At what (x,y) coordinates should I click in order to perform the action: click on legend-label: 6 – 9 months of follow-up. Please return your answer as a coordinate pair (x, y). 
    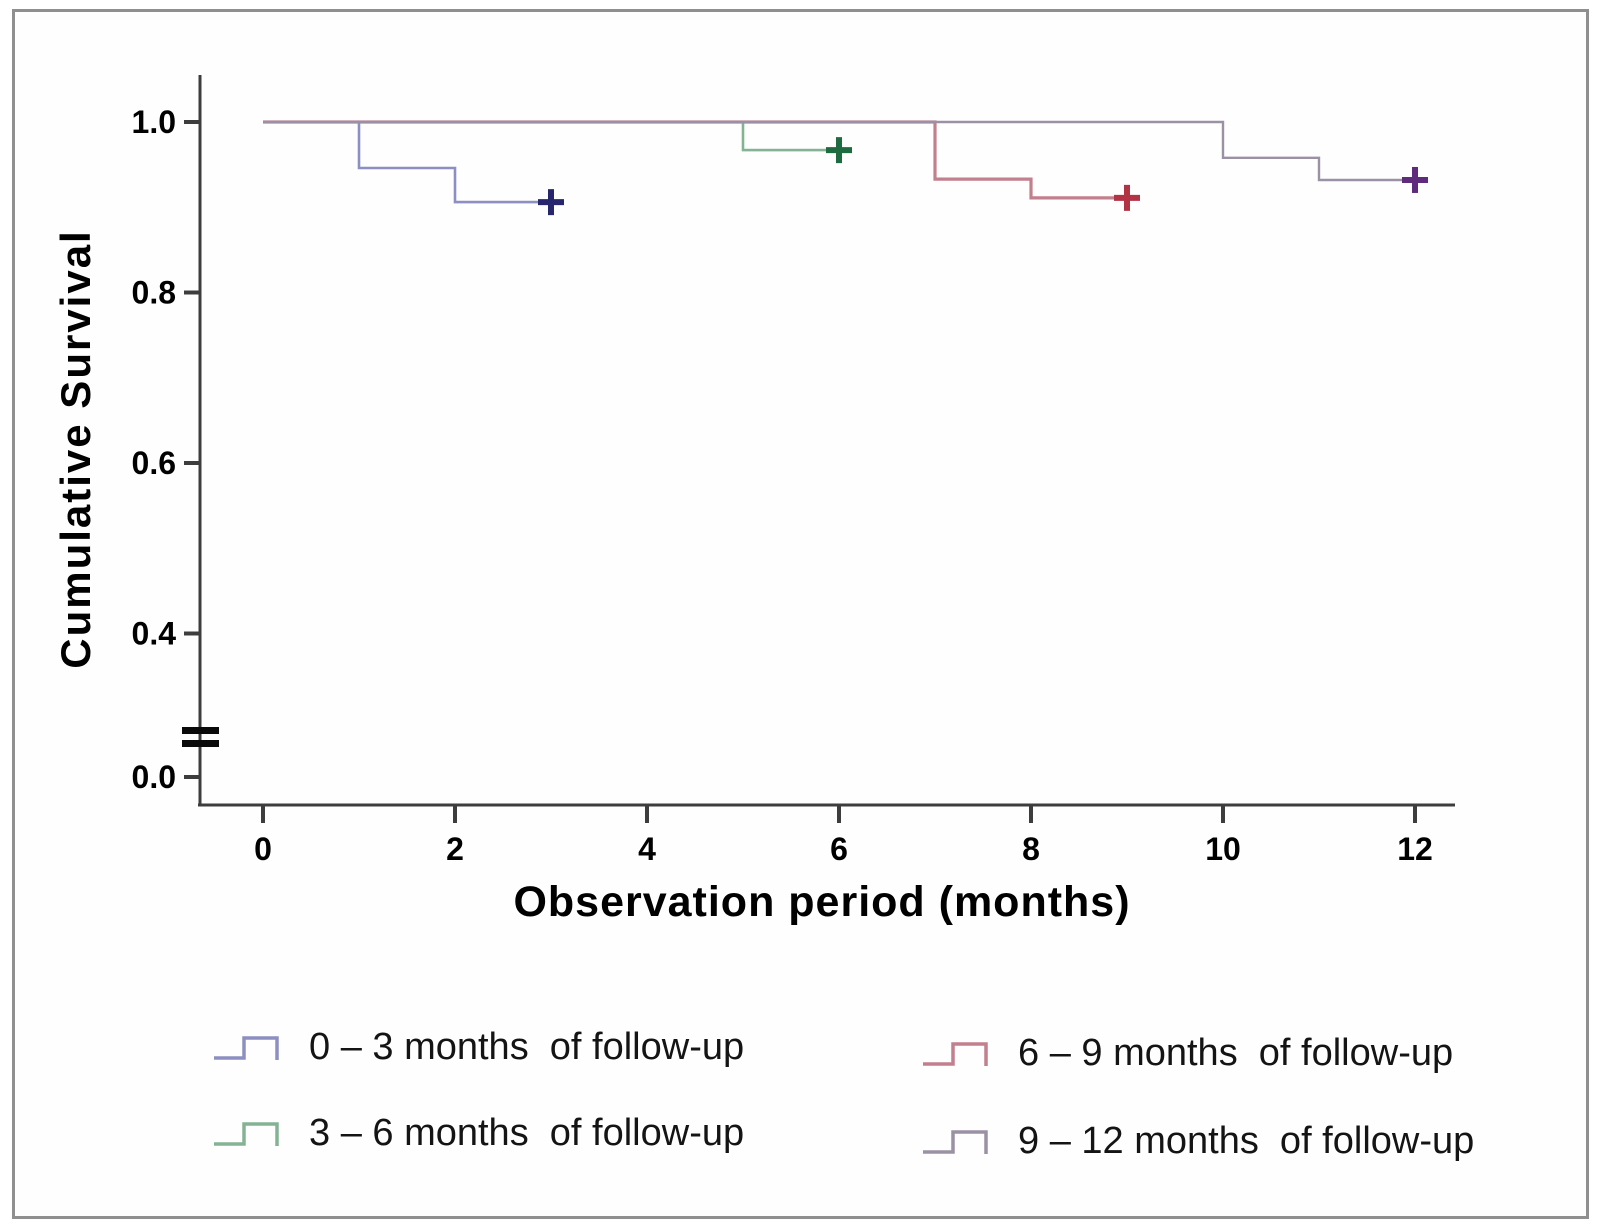
    Looking at the image, I should click on (1236, 1053).